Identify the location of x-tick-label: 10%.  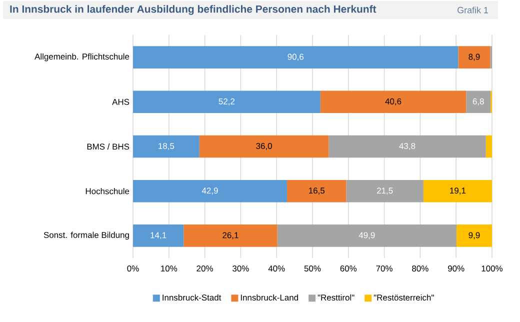
(169, 269).